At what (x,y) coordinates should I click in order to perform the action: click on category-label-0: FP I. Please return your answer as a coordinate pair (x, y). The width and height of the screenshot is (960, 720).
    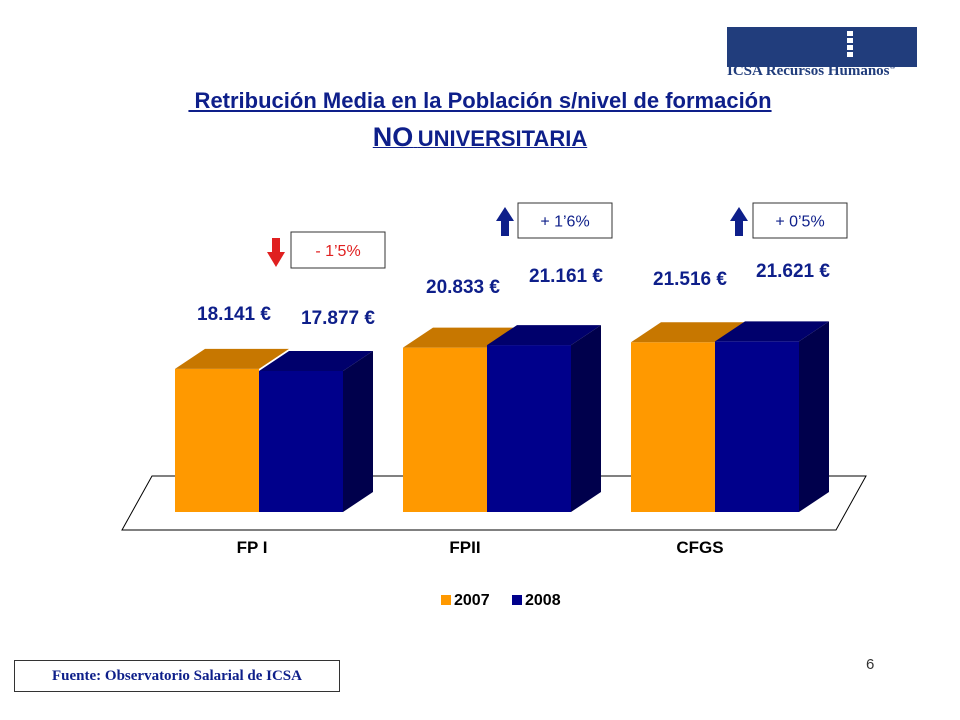
    Looking at the image, I should click on (252, 547).